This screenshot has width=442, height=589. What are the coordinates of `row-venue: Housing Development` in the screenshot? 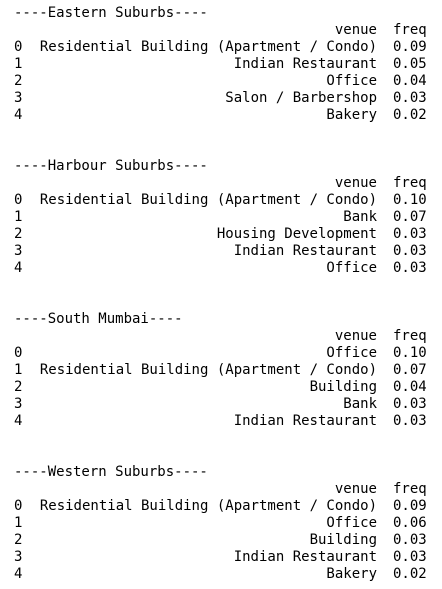 It's located at (296, 234).